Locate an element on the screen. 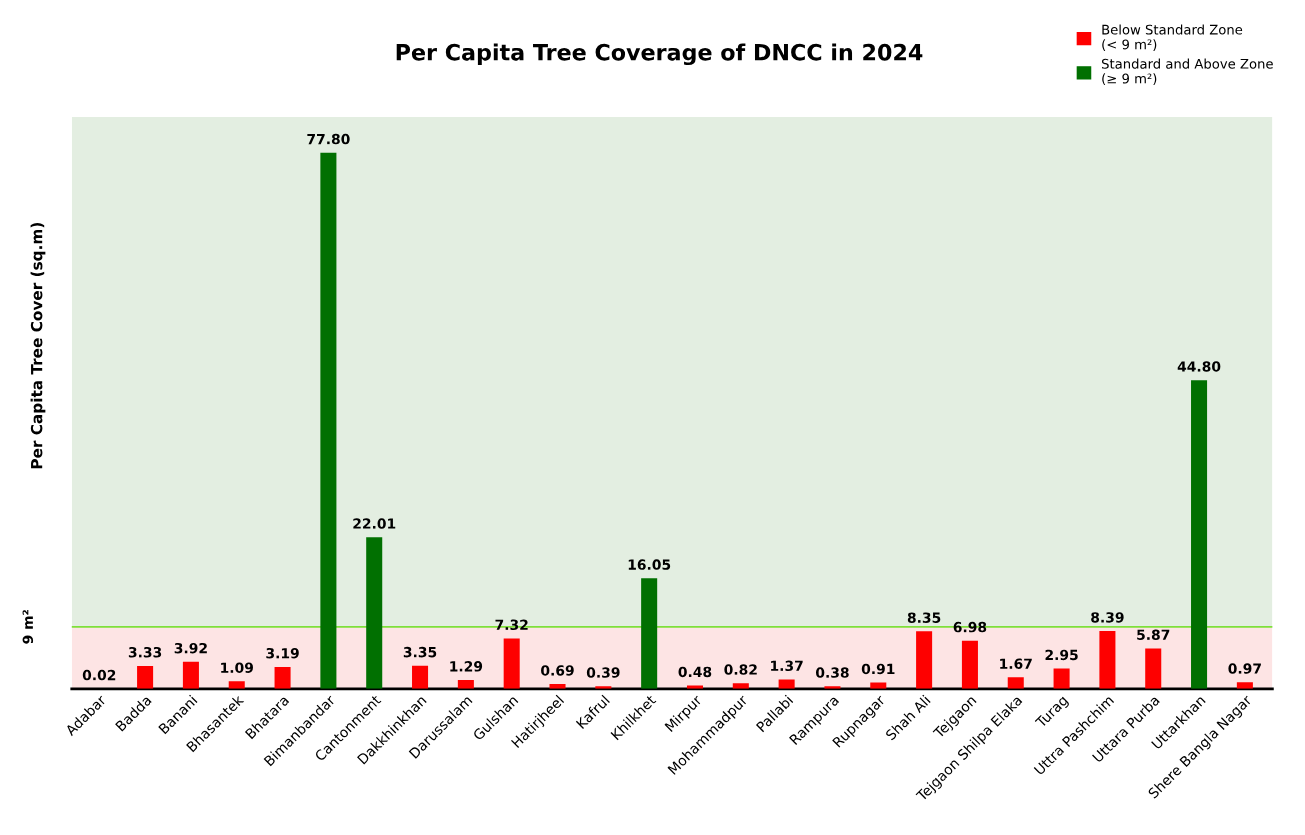 Image resolution: width=1305 pixels, height=835 pixels. data-label: 1.67 is located at coordinates (1016, 663).